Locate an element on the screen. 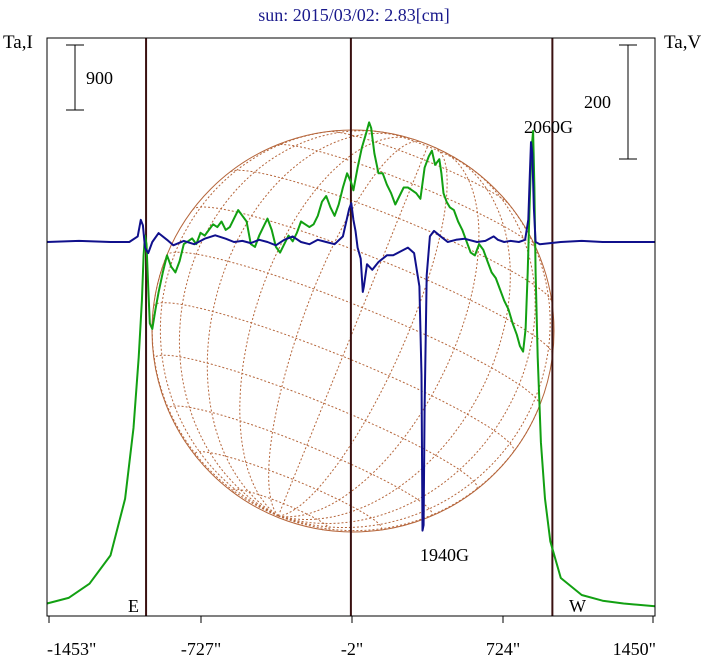 The width and height of the screenshot is (708, 662). left-scale-value: 900 is located at coordinates (99, 78).